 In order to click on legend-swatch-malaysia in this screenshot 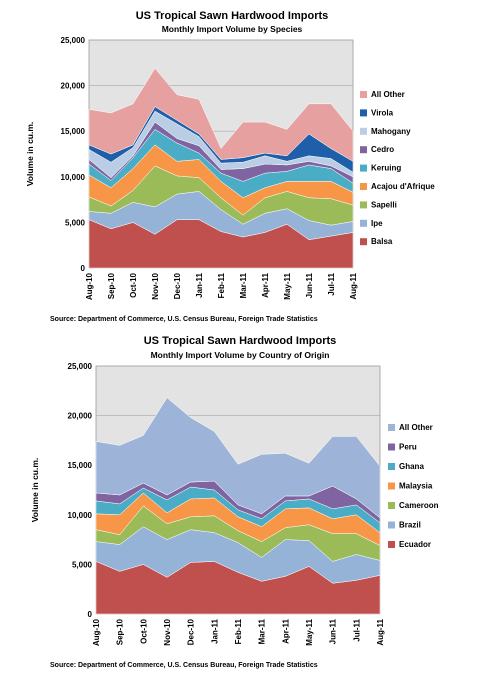, I will do `click(391, 486)`.